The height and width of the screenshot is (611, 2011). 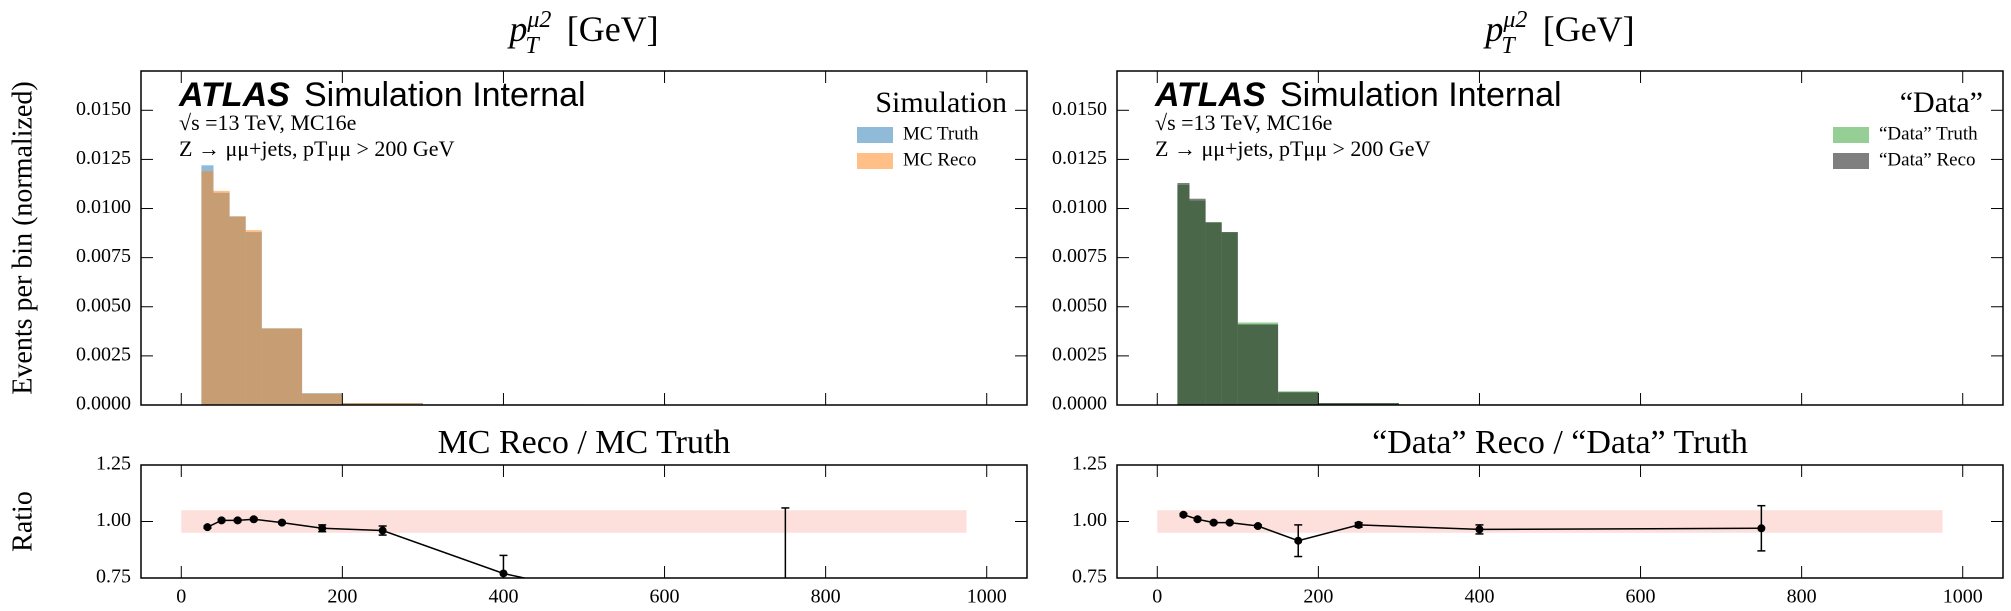 I want to click on legend-label: “Data” Reco, so click(x=1927, y=159).